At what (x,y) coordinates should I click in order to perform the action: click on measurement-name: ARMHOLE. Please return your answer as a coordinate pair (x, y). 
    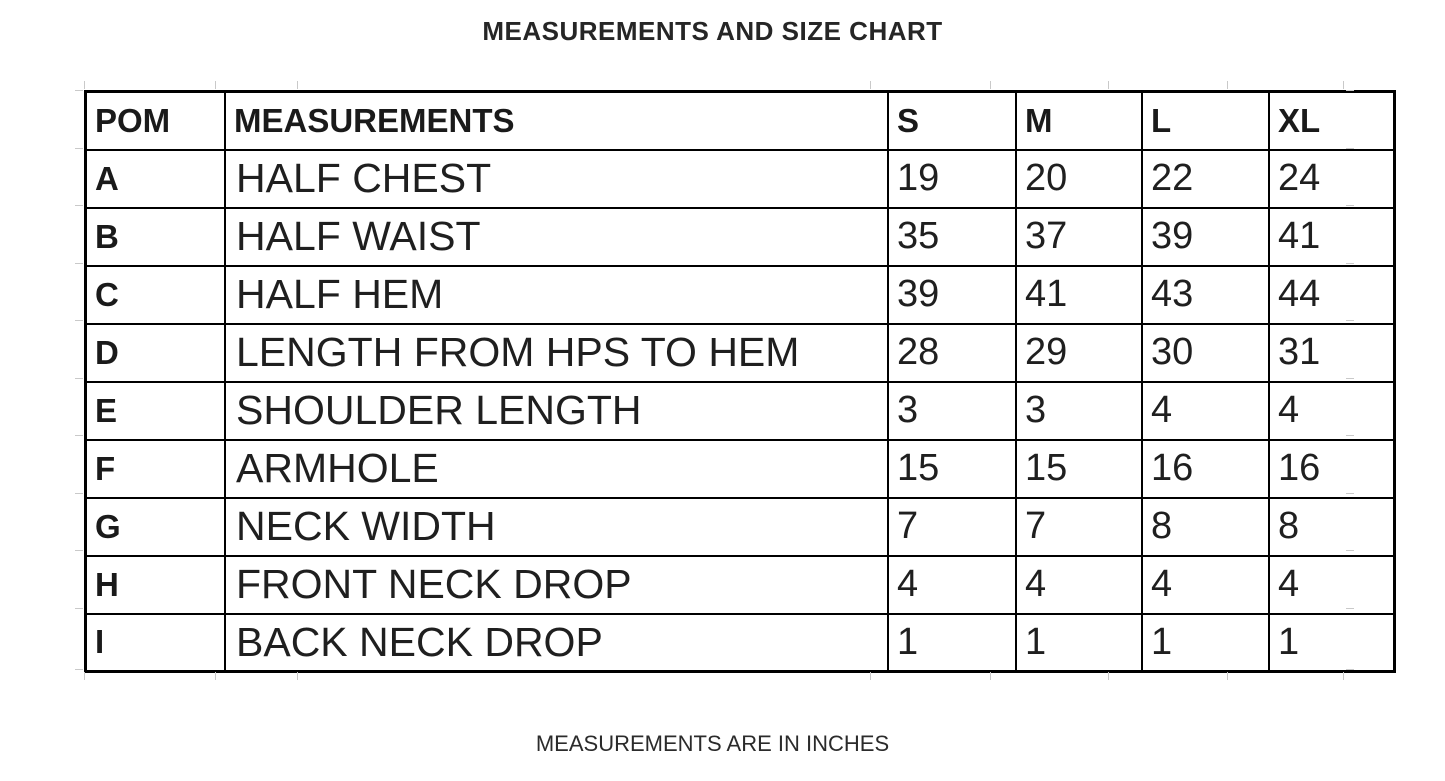
    Looking at the image, I should click on (556, 468).